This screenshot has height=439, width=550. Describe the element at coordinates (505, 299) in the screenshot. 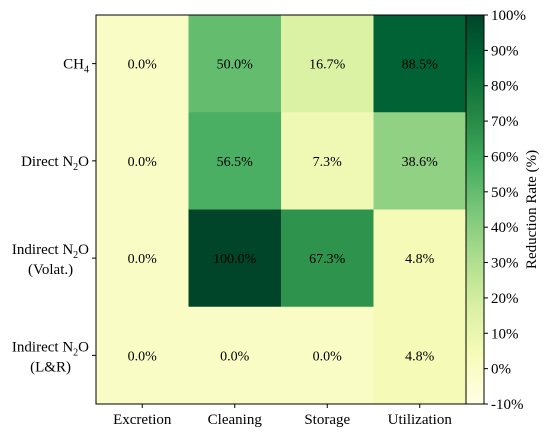

I see `colorbar-tick-label: 20%` at that location.